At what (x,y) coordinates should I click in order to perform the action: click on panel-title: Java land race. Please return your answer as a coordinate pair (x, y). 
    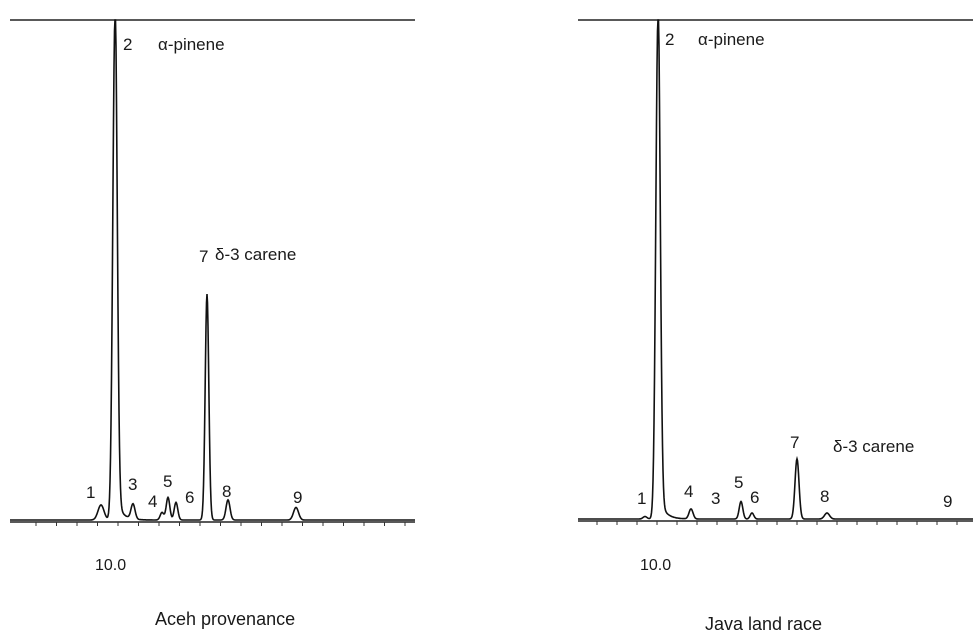
    Looking at the image, I should click on (763, 624).